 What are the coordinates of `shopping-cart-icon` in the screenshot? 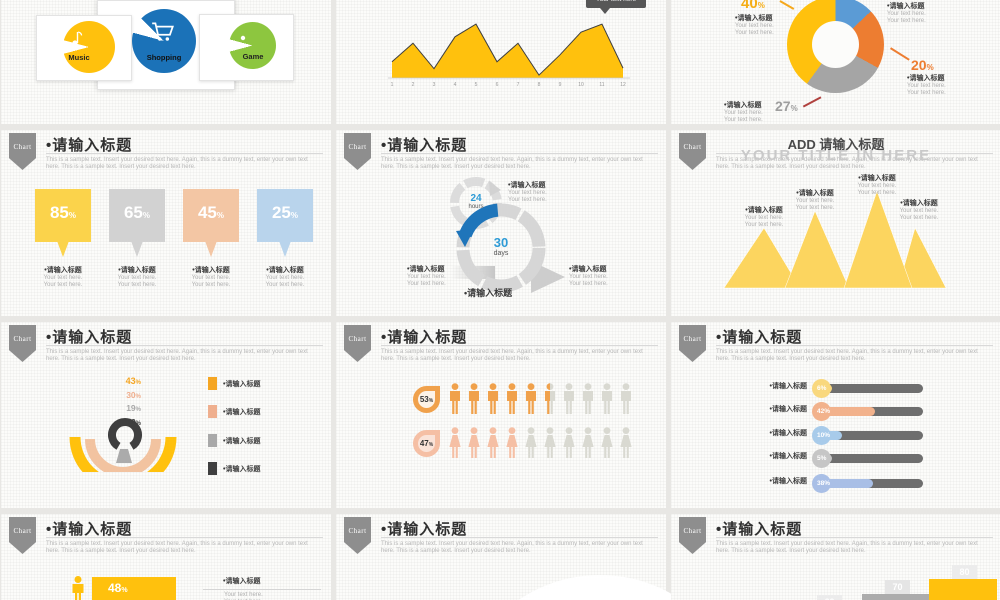 It's located at (163, 34).